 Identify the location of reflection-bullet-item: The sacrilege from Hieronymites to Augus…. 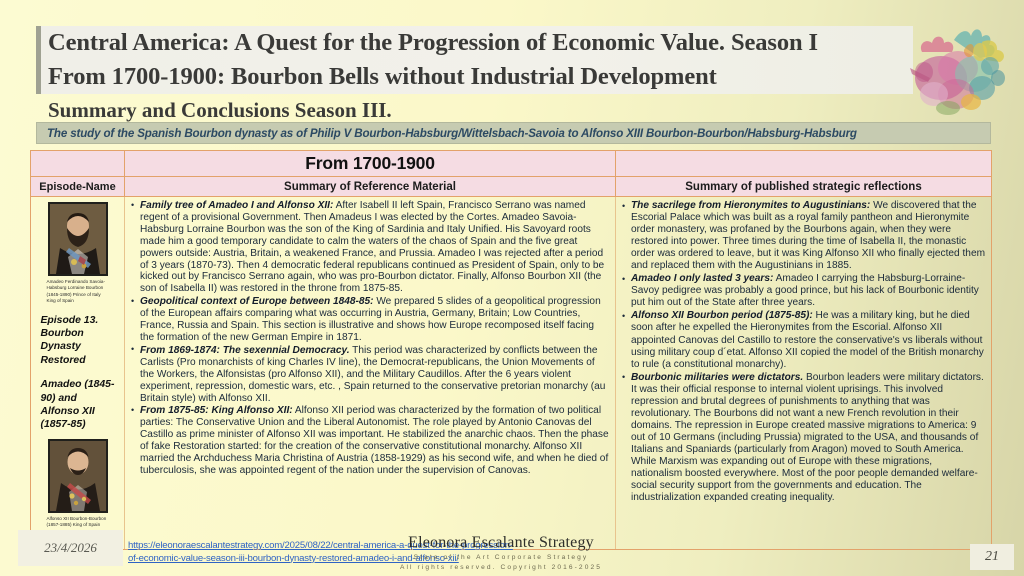
(804, 235).